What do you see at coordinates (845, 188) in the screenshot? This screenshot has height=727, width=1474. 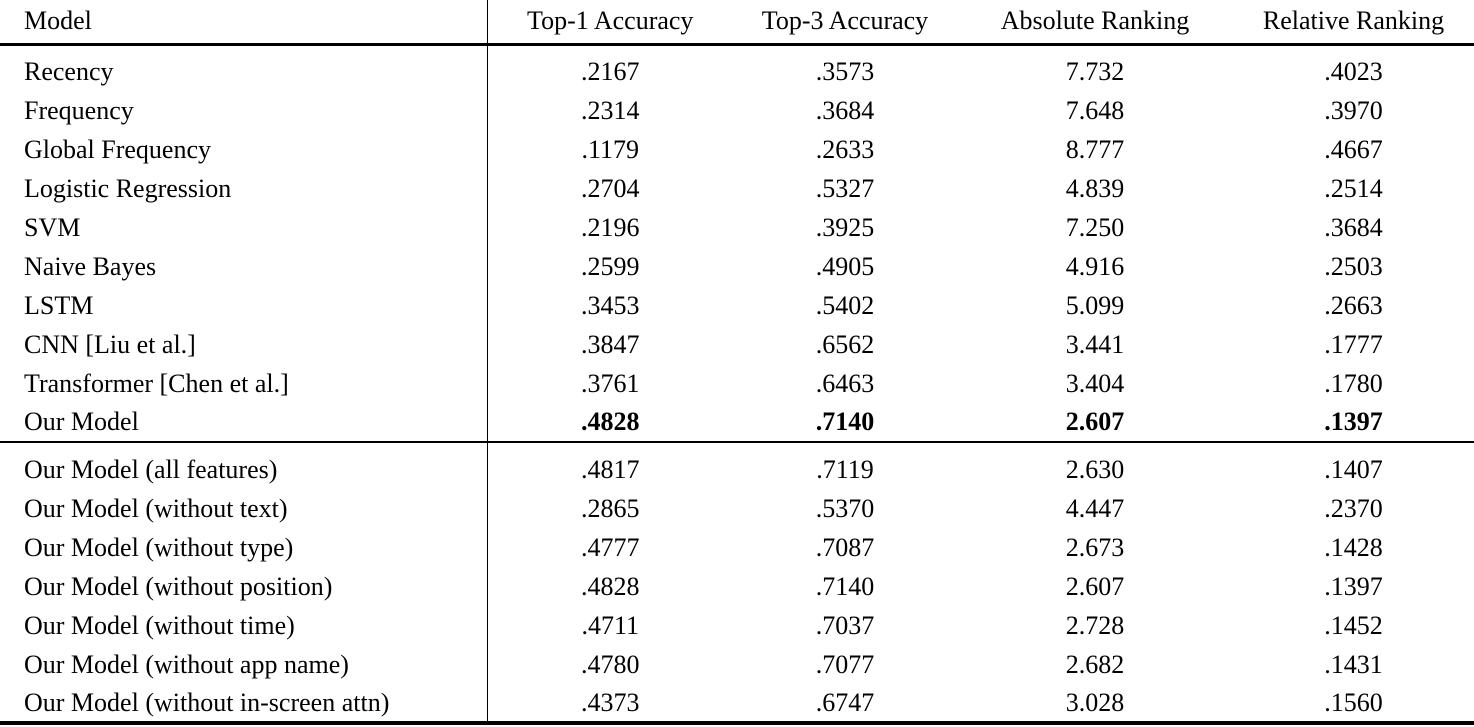 I see `metric-value-cell: .5327` at bounding box center [845, 188].